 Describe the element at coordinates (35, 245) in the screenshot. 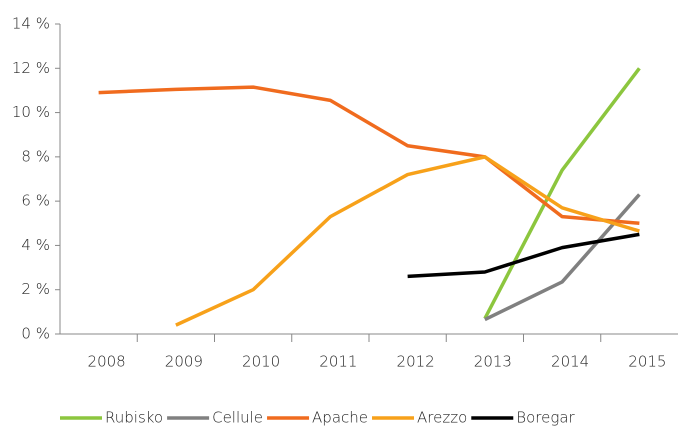

I see `y-tick-label: 4 %` at that location.